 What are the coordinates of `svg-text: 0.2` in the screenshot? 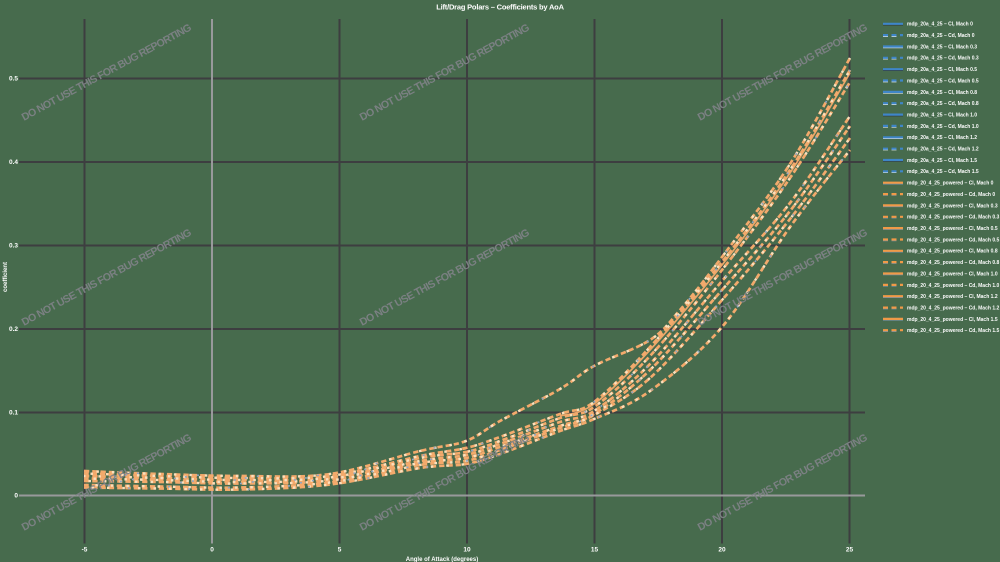 It's located at (13, 329).